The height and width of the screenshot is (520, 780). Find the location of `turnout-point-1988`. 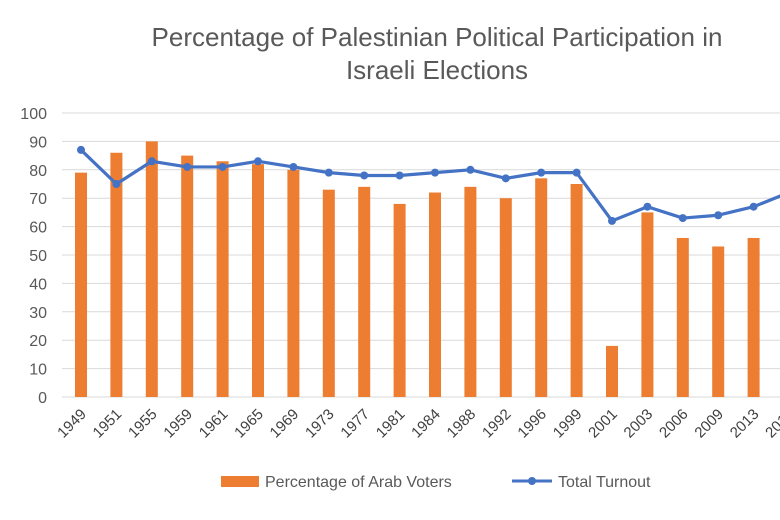

turnout-point-1988 is located at coordinates (470, 169).